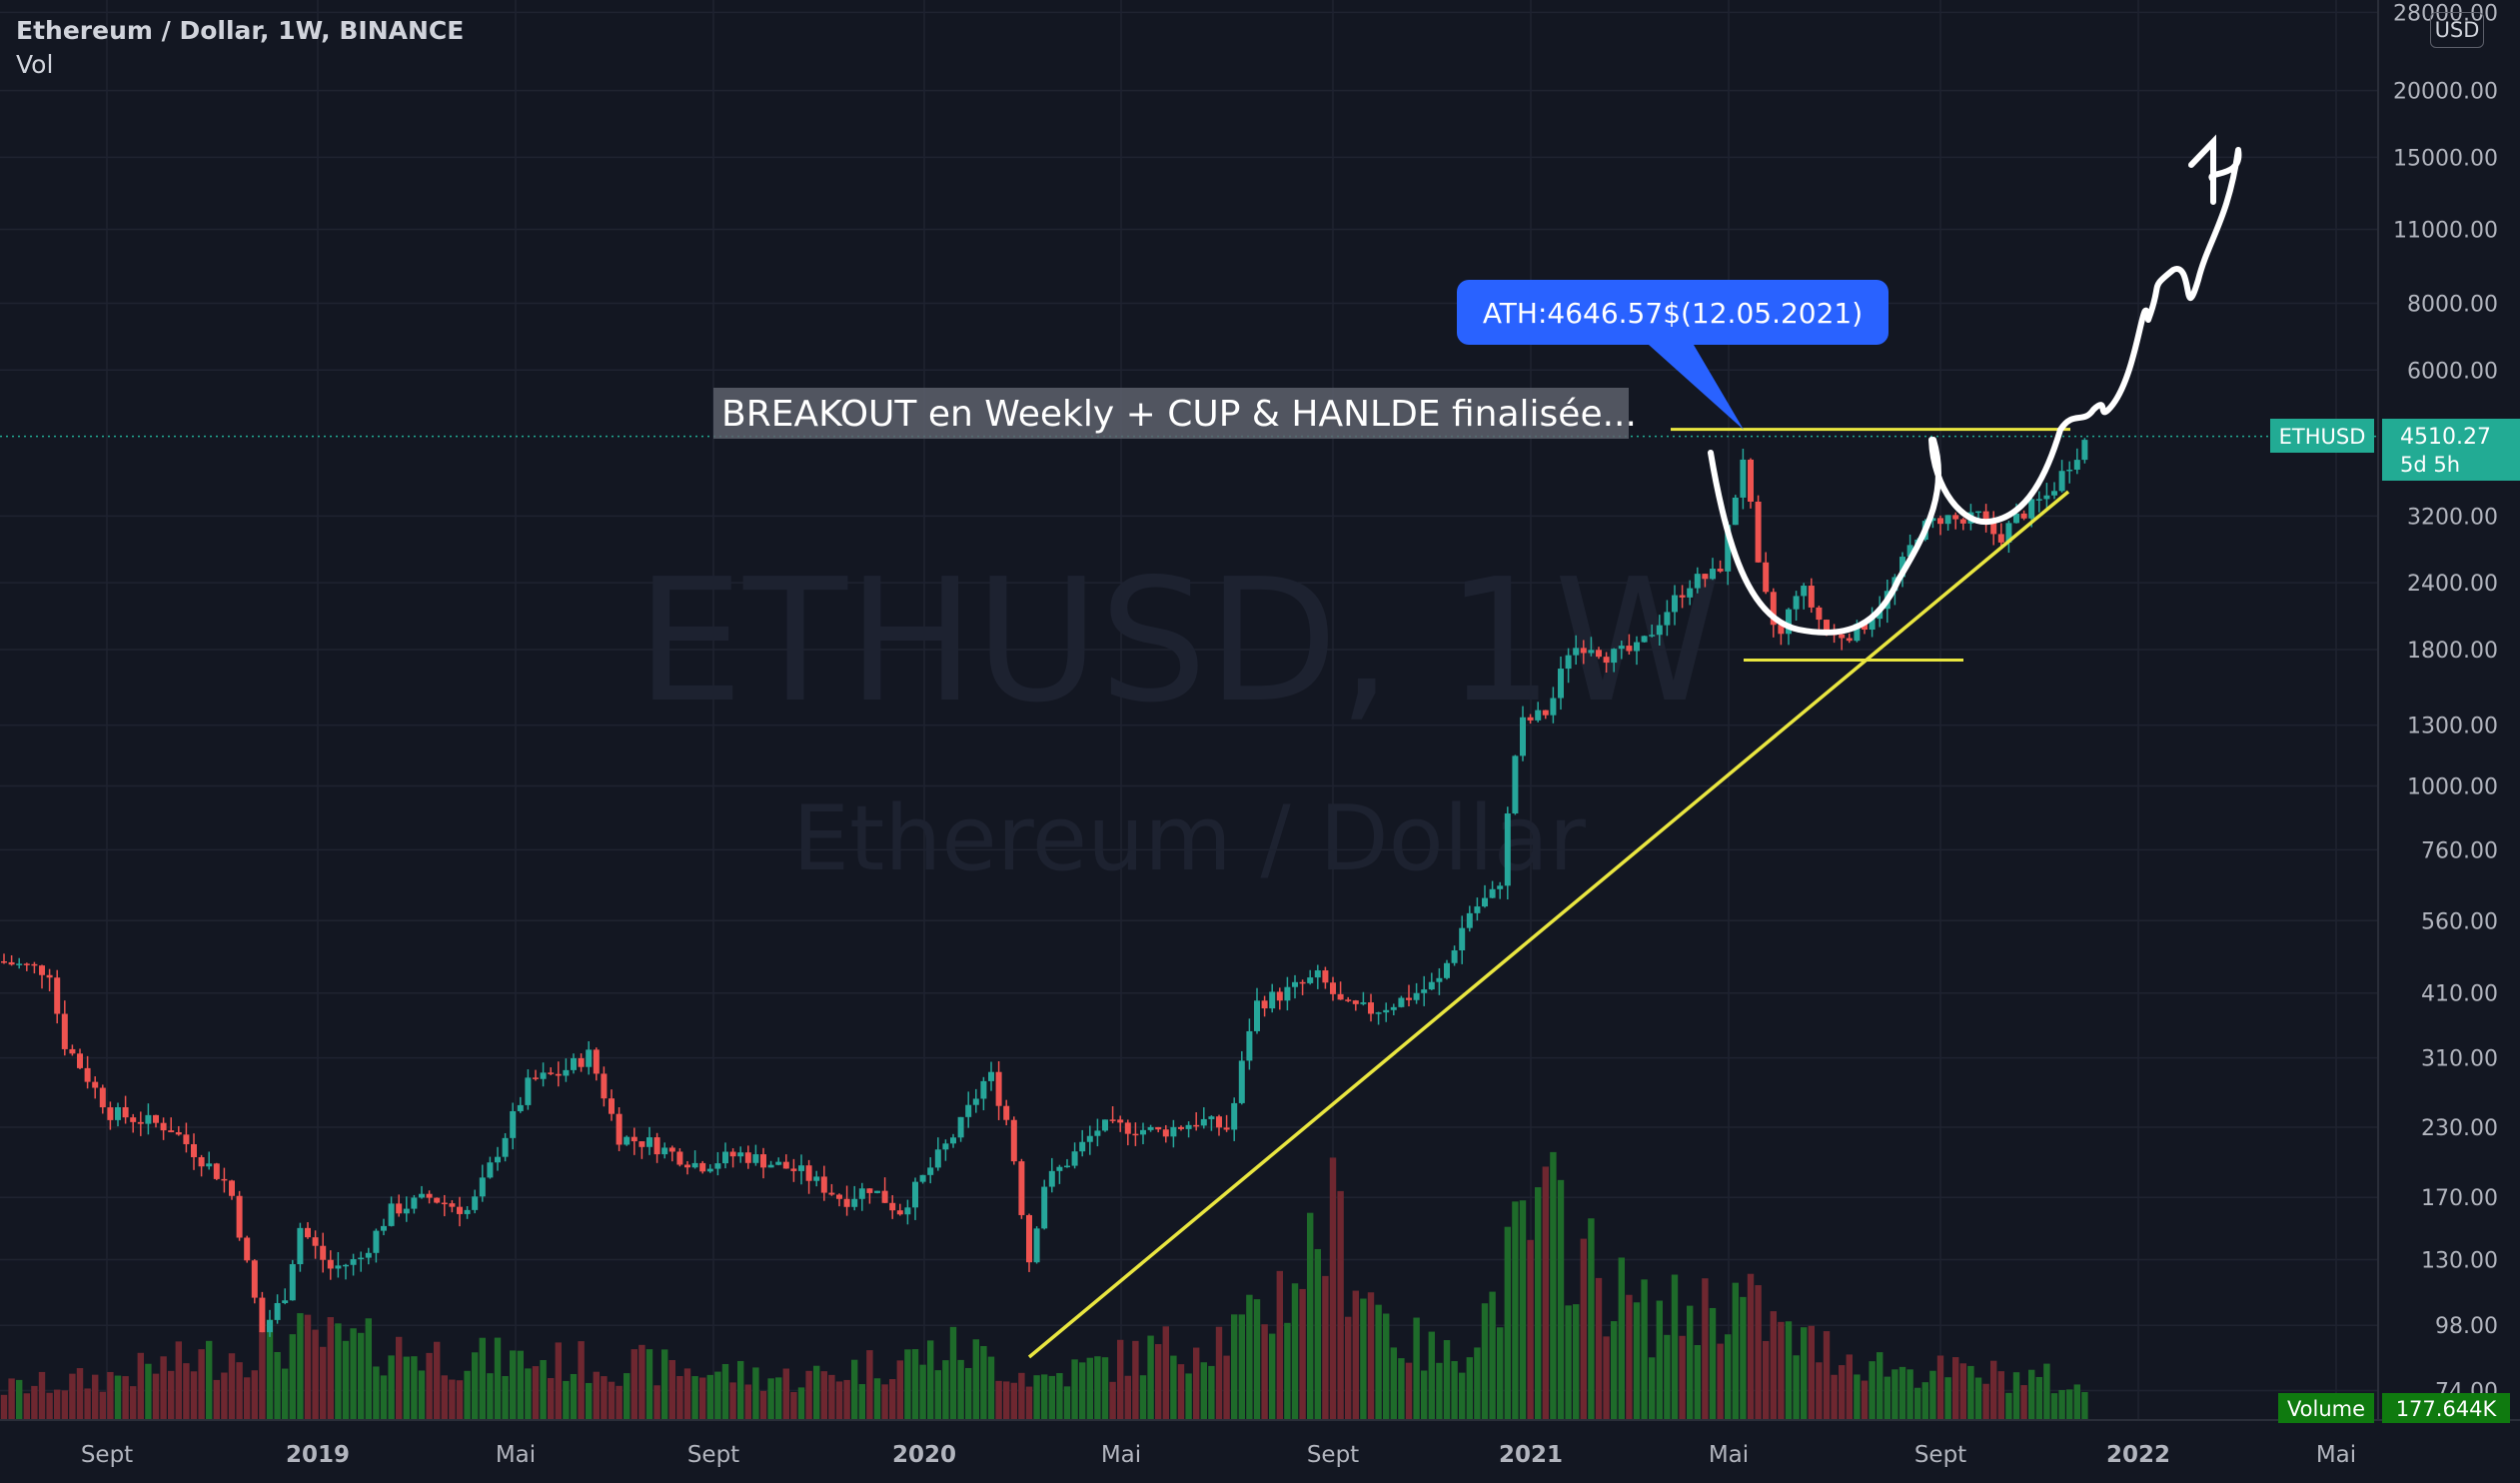 The image size is (2520, 1483). What do you see at coordinates (2452, 727) in the screenshot?
I see `price-tick-label: 1300.00` at bounding box center [2452, 727].